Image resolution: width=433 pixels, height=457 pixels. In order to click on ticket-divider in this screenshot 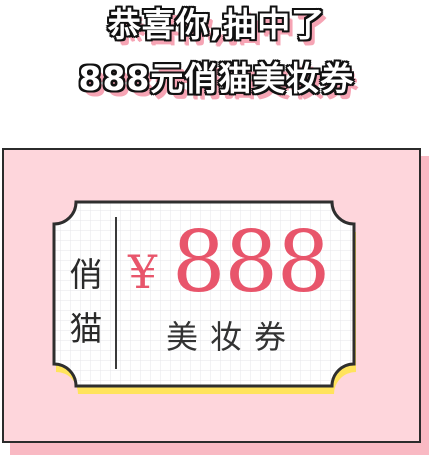, I will do `click(116, 293)`.